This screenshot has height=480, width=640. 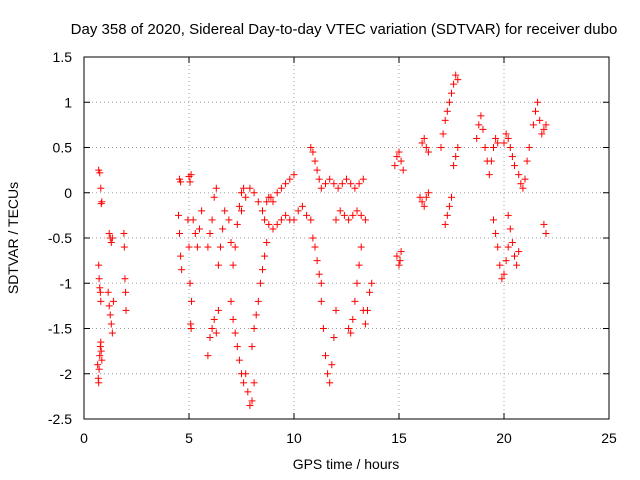 What do you see at coordinates (294, 438) in the screenshot?
I see `x-tick-label: 10` at bounding box center [294, 438].